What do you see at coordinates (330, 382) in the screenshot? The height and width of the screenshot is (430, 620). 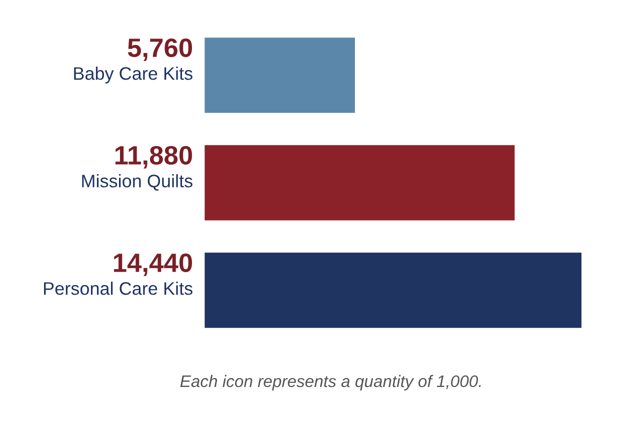 I see `text: Each icon represents a quantity of 1,000.` at bounding box center [330, 382].